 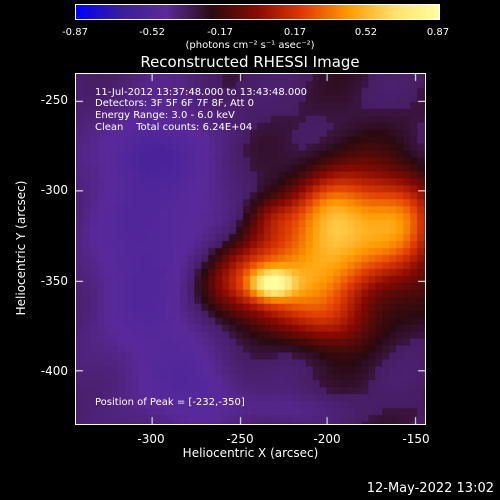 I want to click on colorbar-tick-label: 0.87, so click(x=438, y=32).